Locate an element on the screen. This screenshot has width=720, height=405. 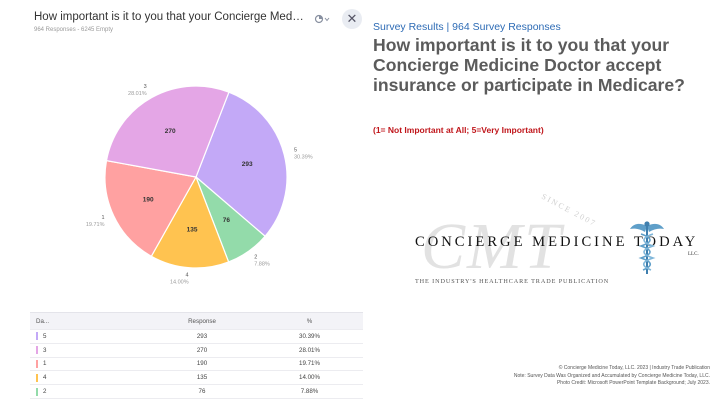
slice-percent-label: 14.00% is located at coordinates (179, 283).